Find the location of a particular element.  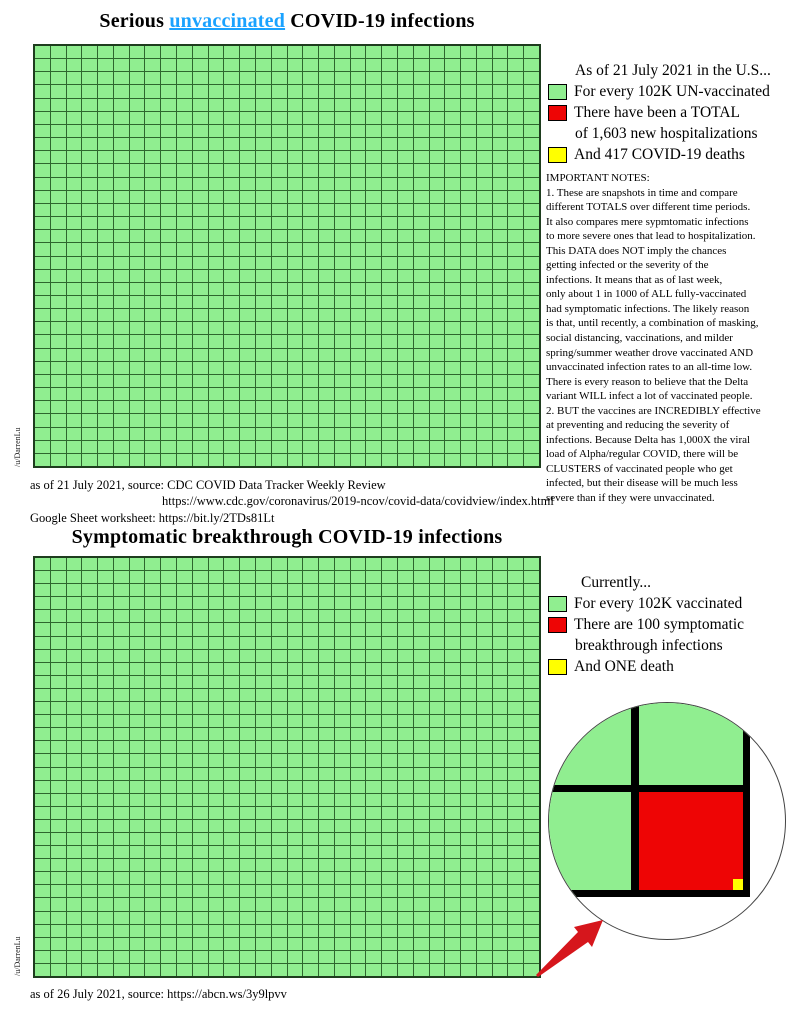

green-swatch-icon is located at coordinates (557, 91).